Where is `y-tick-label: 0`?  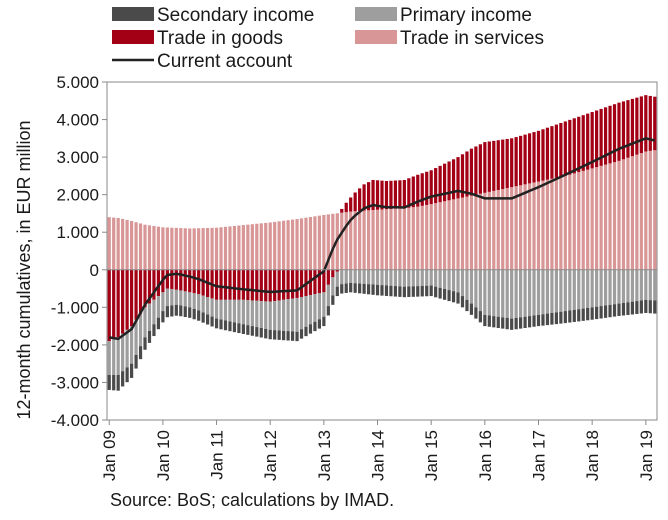 y-tick-label: 0 is located at coordinates (94, 270).